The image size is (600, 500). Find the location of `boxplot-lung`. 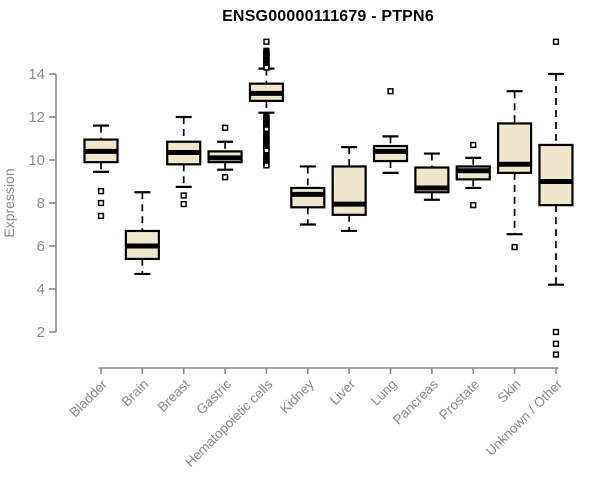

boxplot-lung is located at coordinates (390, 131).